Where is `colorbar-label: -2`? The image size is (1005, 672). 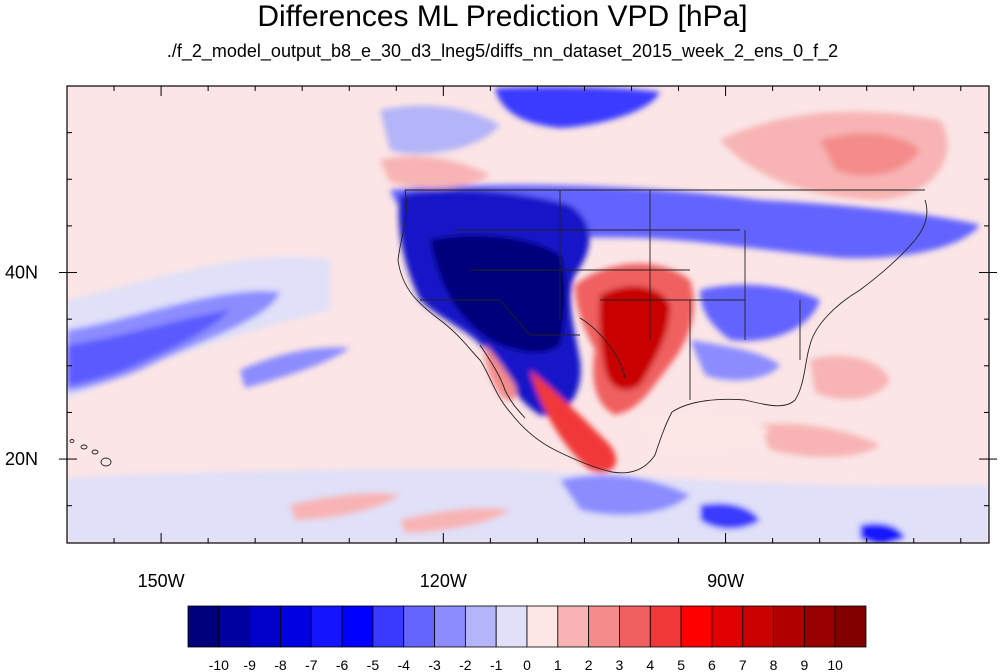
colorbar-label: -2 is located at coordinates (465, 664).